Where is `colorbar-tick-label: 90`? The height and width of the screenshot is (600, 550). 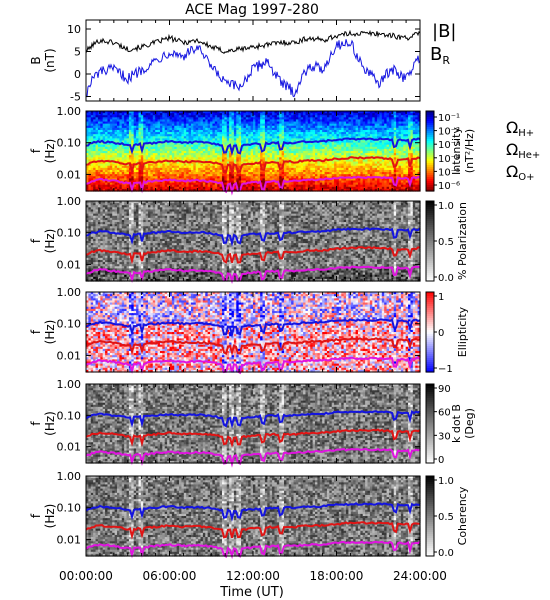 colorbar-tick-label: 90 is located at coordinates (444, 389).